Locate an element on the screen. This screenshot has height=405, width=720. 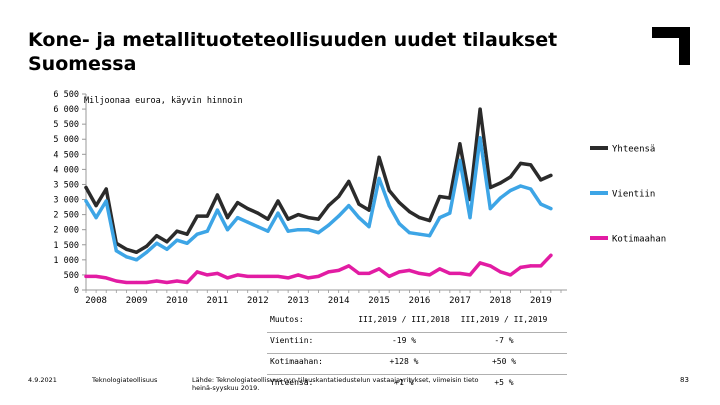
y-tick-label: 4 000 is located at coordinates (66, 170).